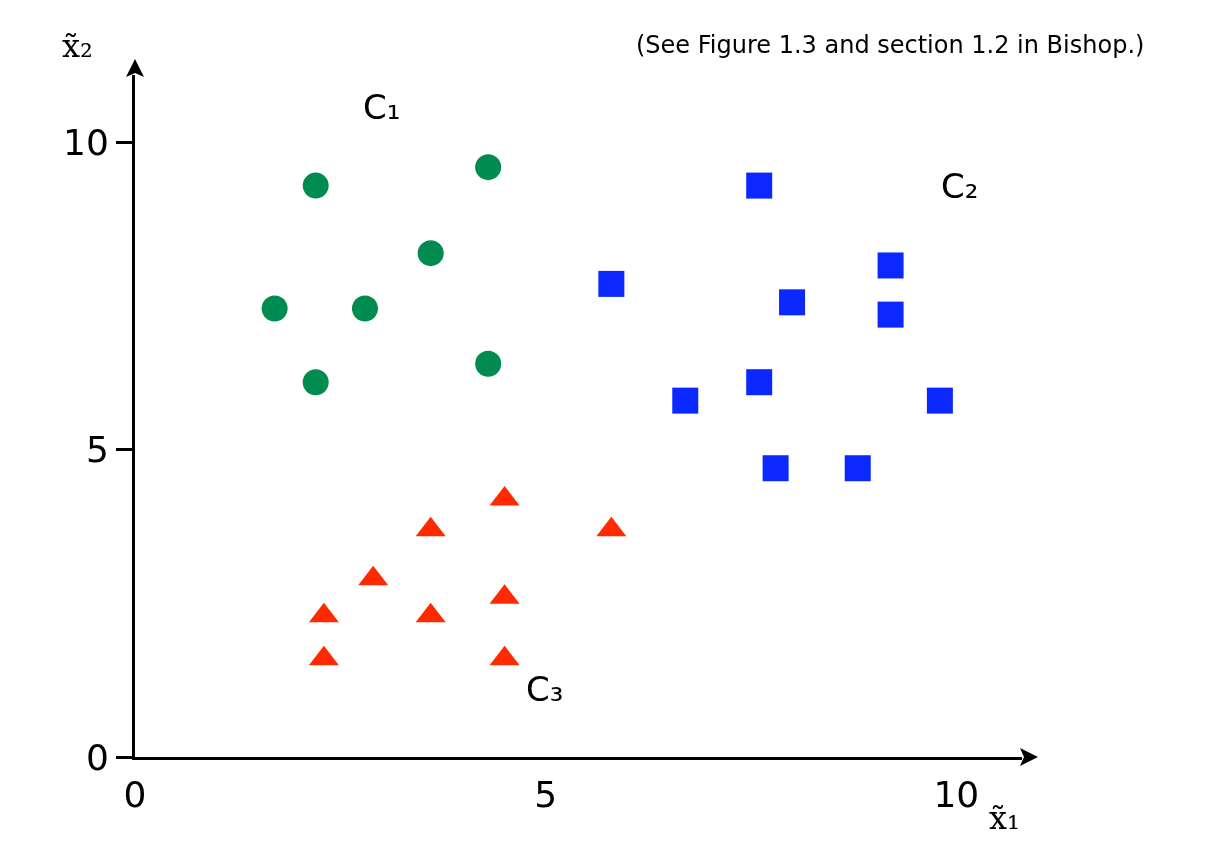  What do you see at coordinates (97, 757) in the screenshot?
I see `y-tick-label: 0` at bounding box center [97, 757].